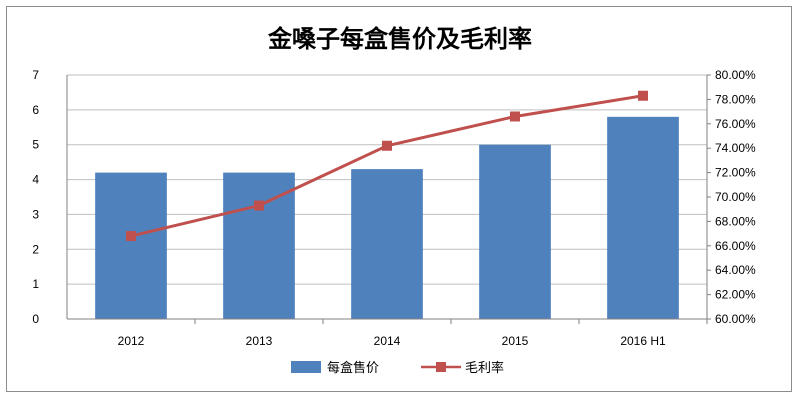 The height and width of the screenshot is (400, 800). Describe the element at coordinates (643, 341) in the screenshot. I see `x-tick-label: 2016 H1` at that location.